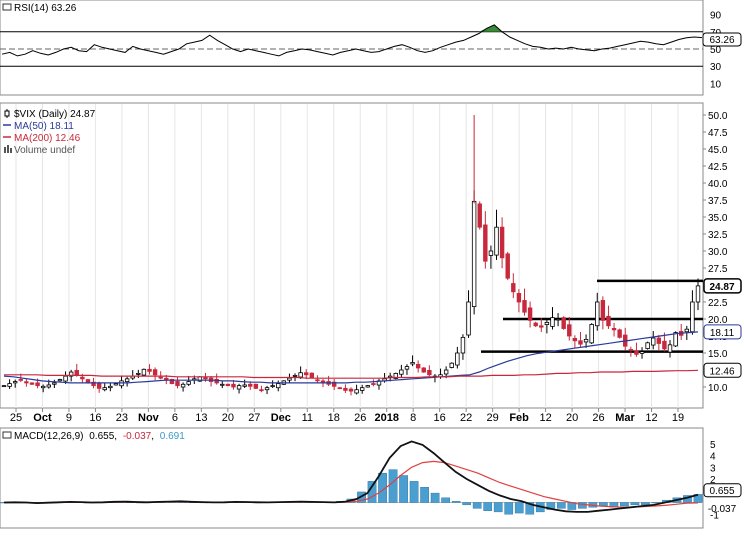 This screenshot has height=540, width=744. I want to click on rsi-tick-label: 10, so click(716, 84).